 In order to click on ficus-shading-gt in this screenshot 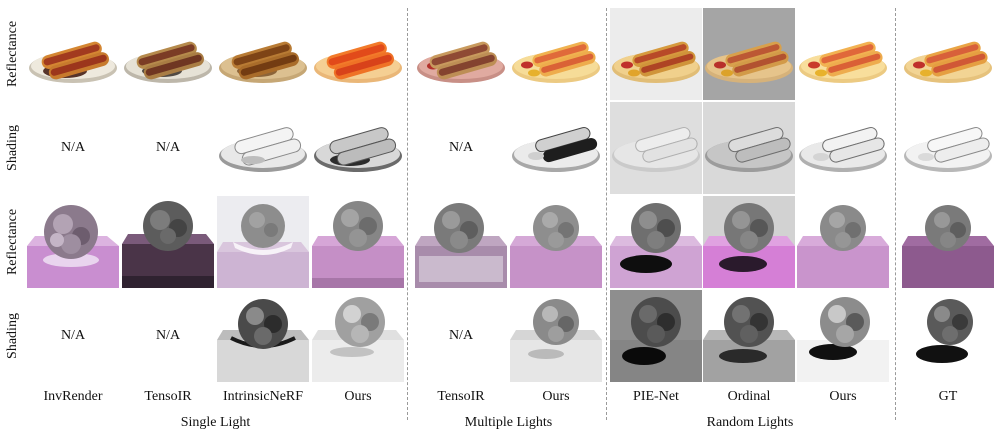, I will do `click(948, 336)`.